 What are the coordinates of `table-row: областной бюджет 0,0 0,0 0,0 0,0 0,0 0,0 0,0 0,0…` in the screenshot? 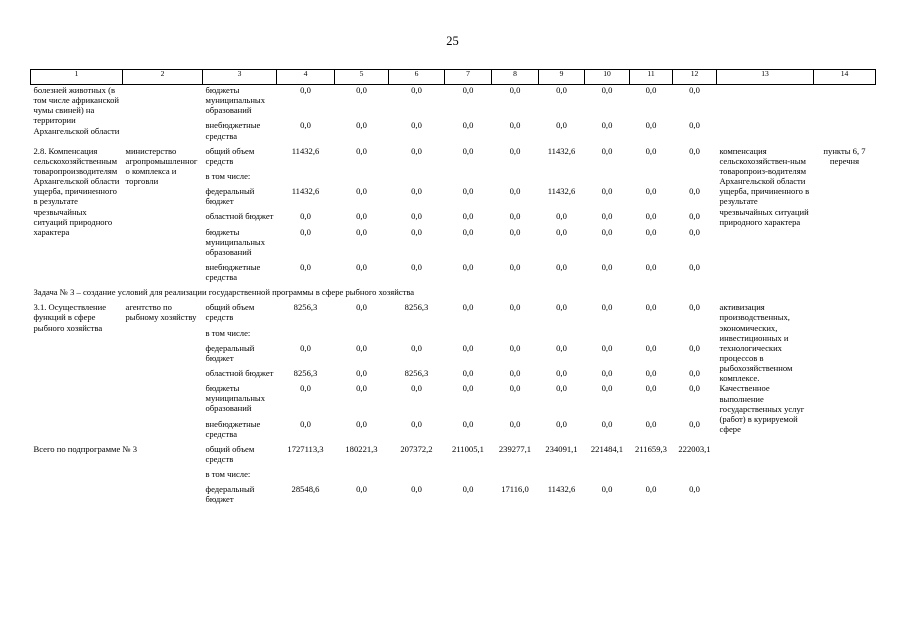 It's located at (453, 218).